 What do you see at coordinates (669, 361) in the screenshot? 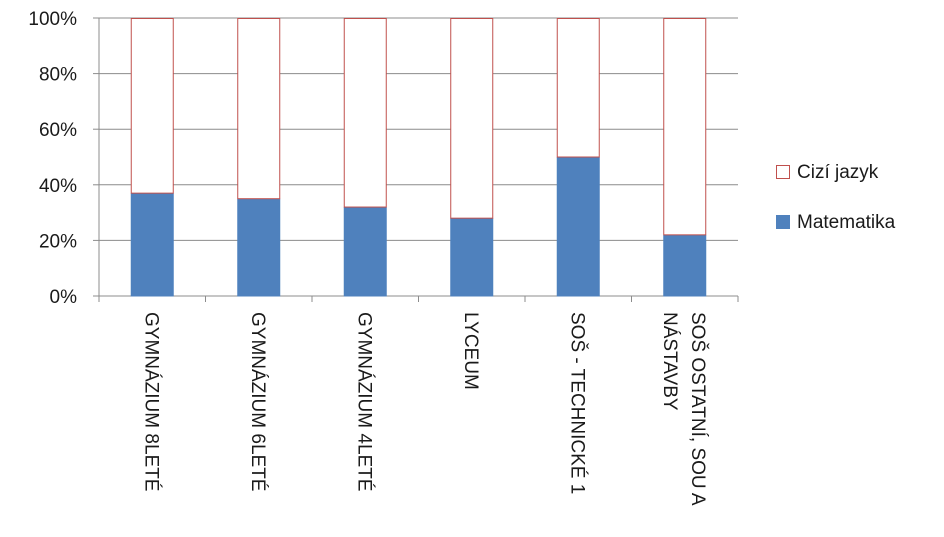
I see `x-category-label-line: NÁSTAVBY` at bounding box center [669, 361].